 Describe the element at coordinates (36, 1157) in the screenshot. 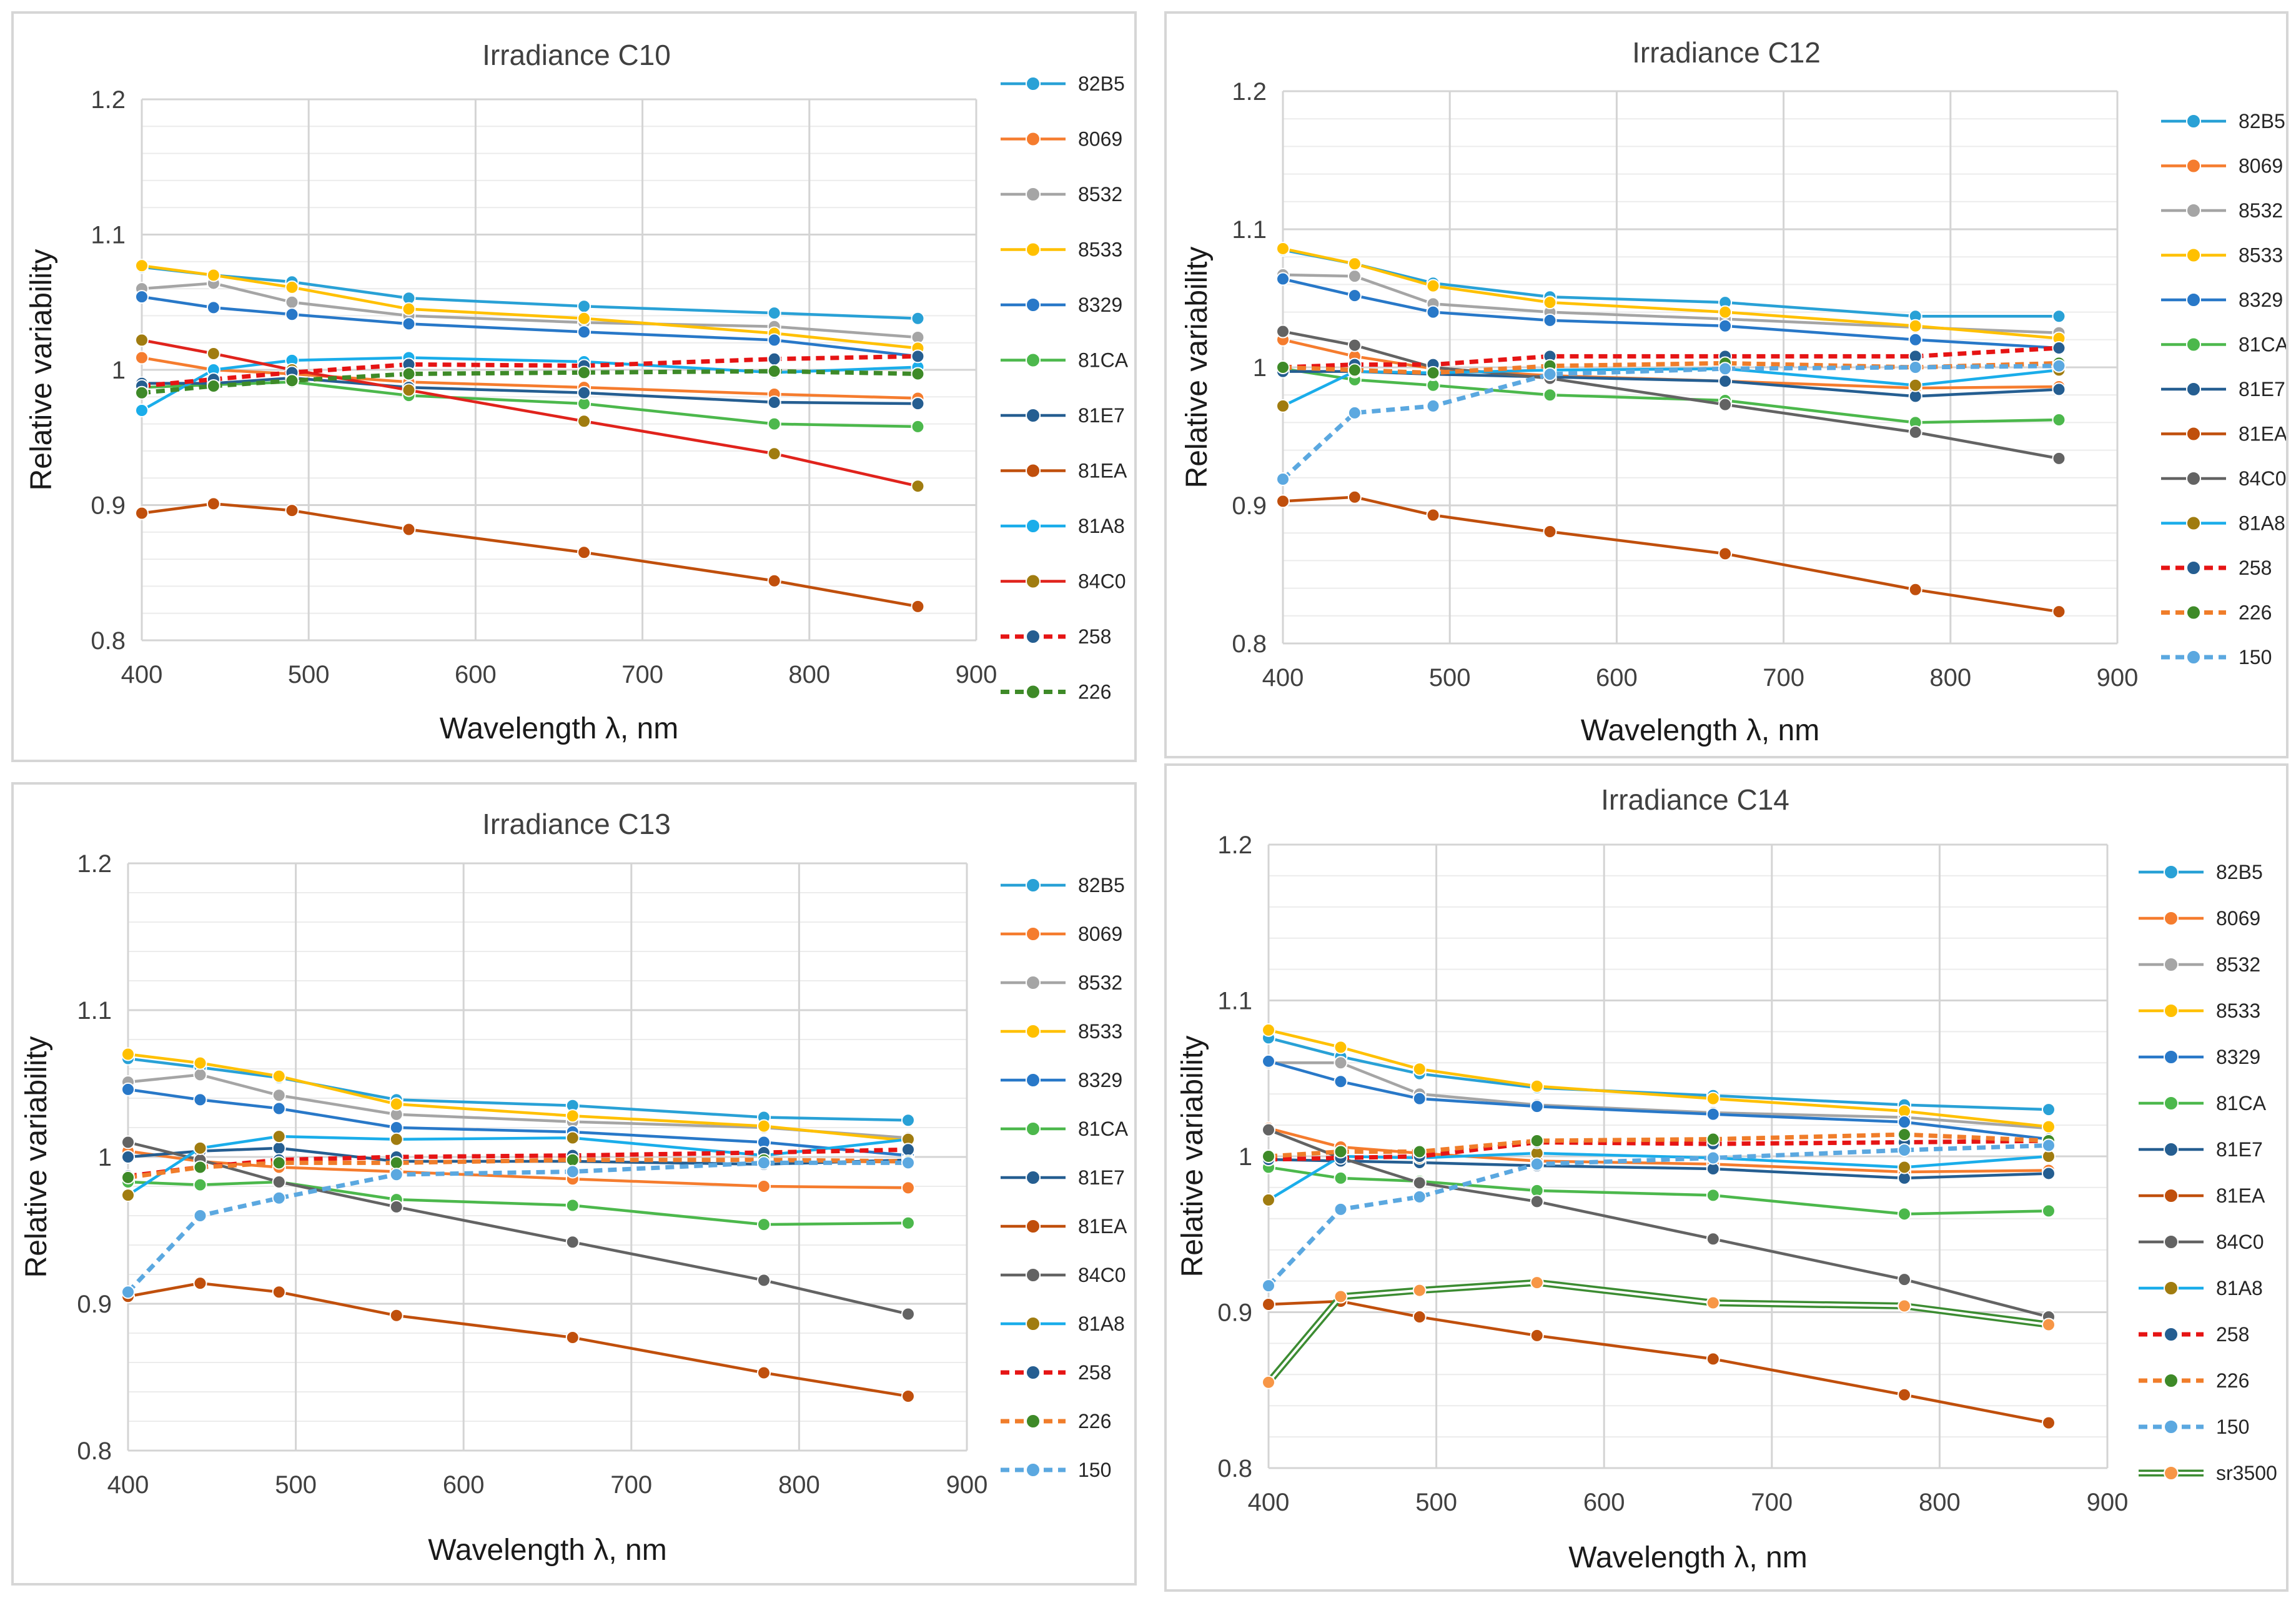

I see `y-axis-label: Relative variability` at that location.